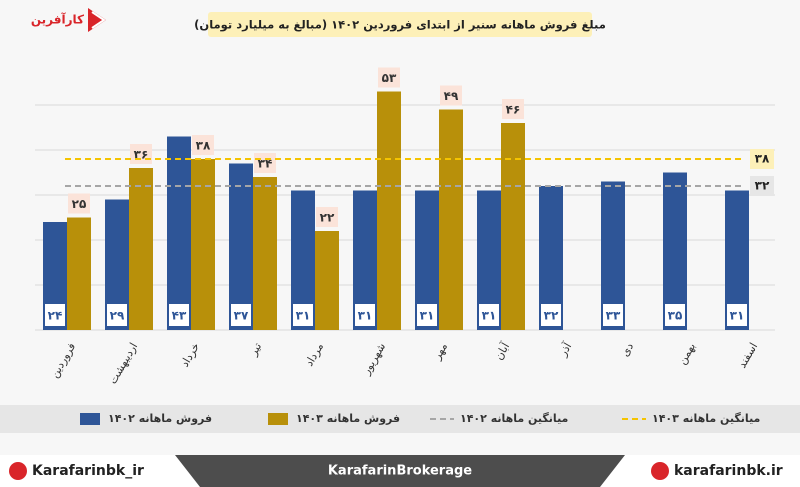  I want to click on title-box, so click(400, 24).